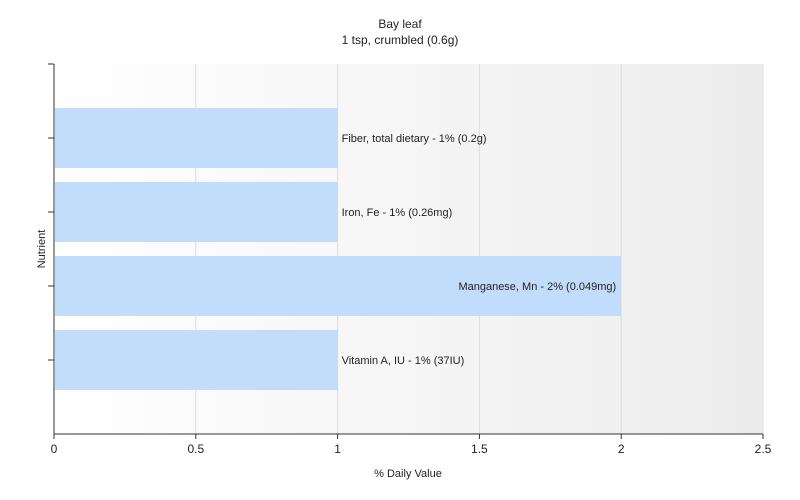 The width and height of the screenshot is (800, 500). What do you see at coordinates (195, 449) in the screenshot?
I see `x-tick-label: 0.5` at bounding box center [195, 449].